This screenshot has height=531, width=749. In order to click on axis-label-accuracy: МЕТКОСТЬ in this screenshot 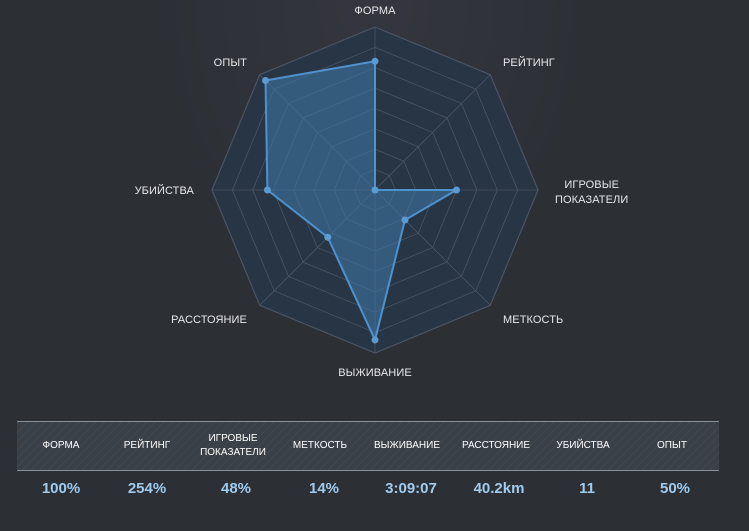, I will do `click(533, 320)`.